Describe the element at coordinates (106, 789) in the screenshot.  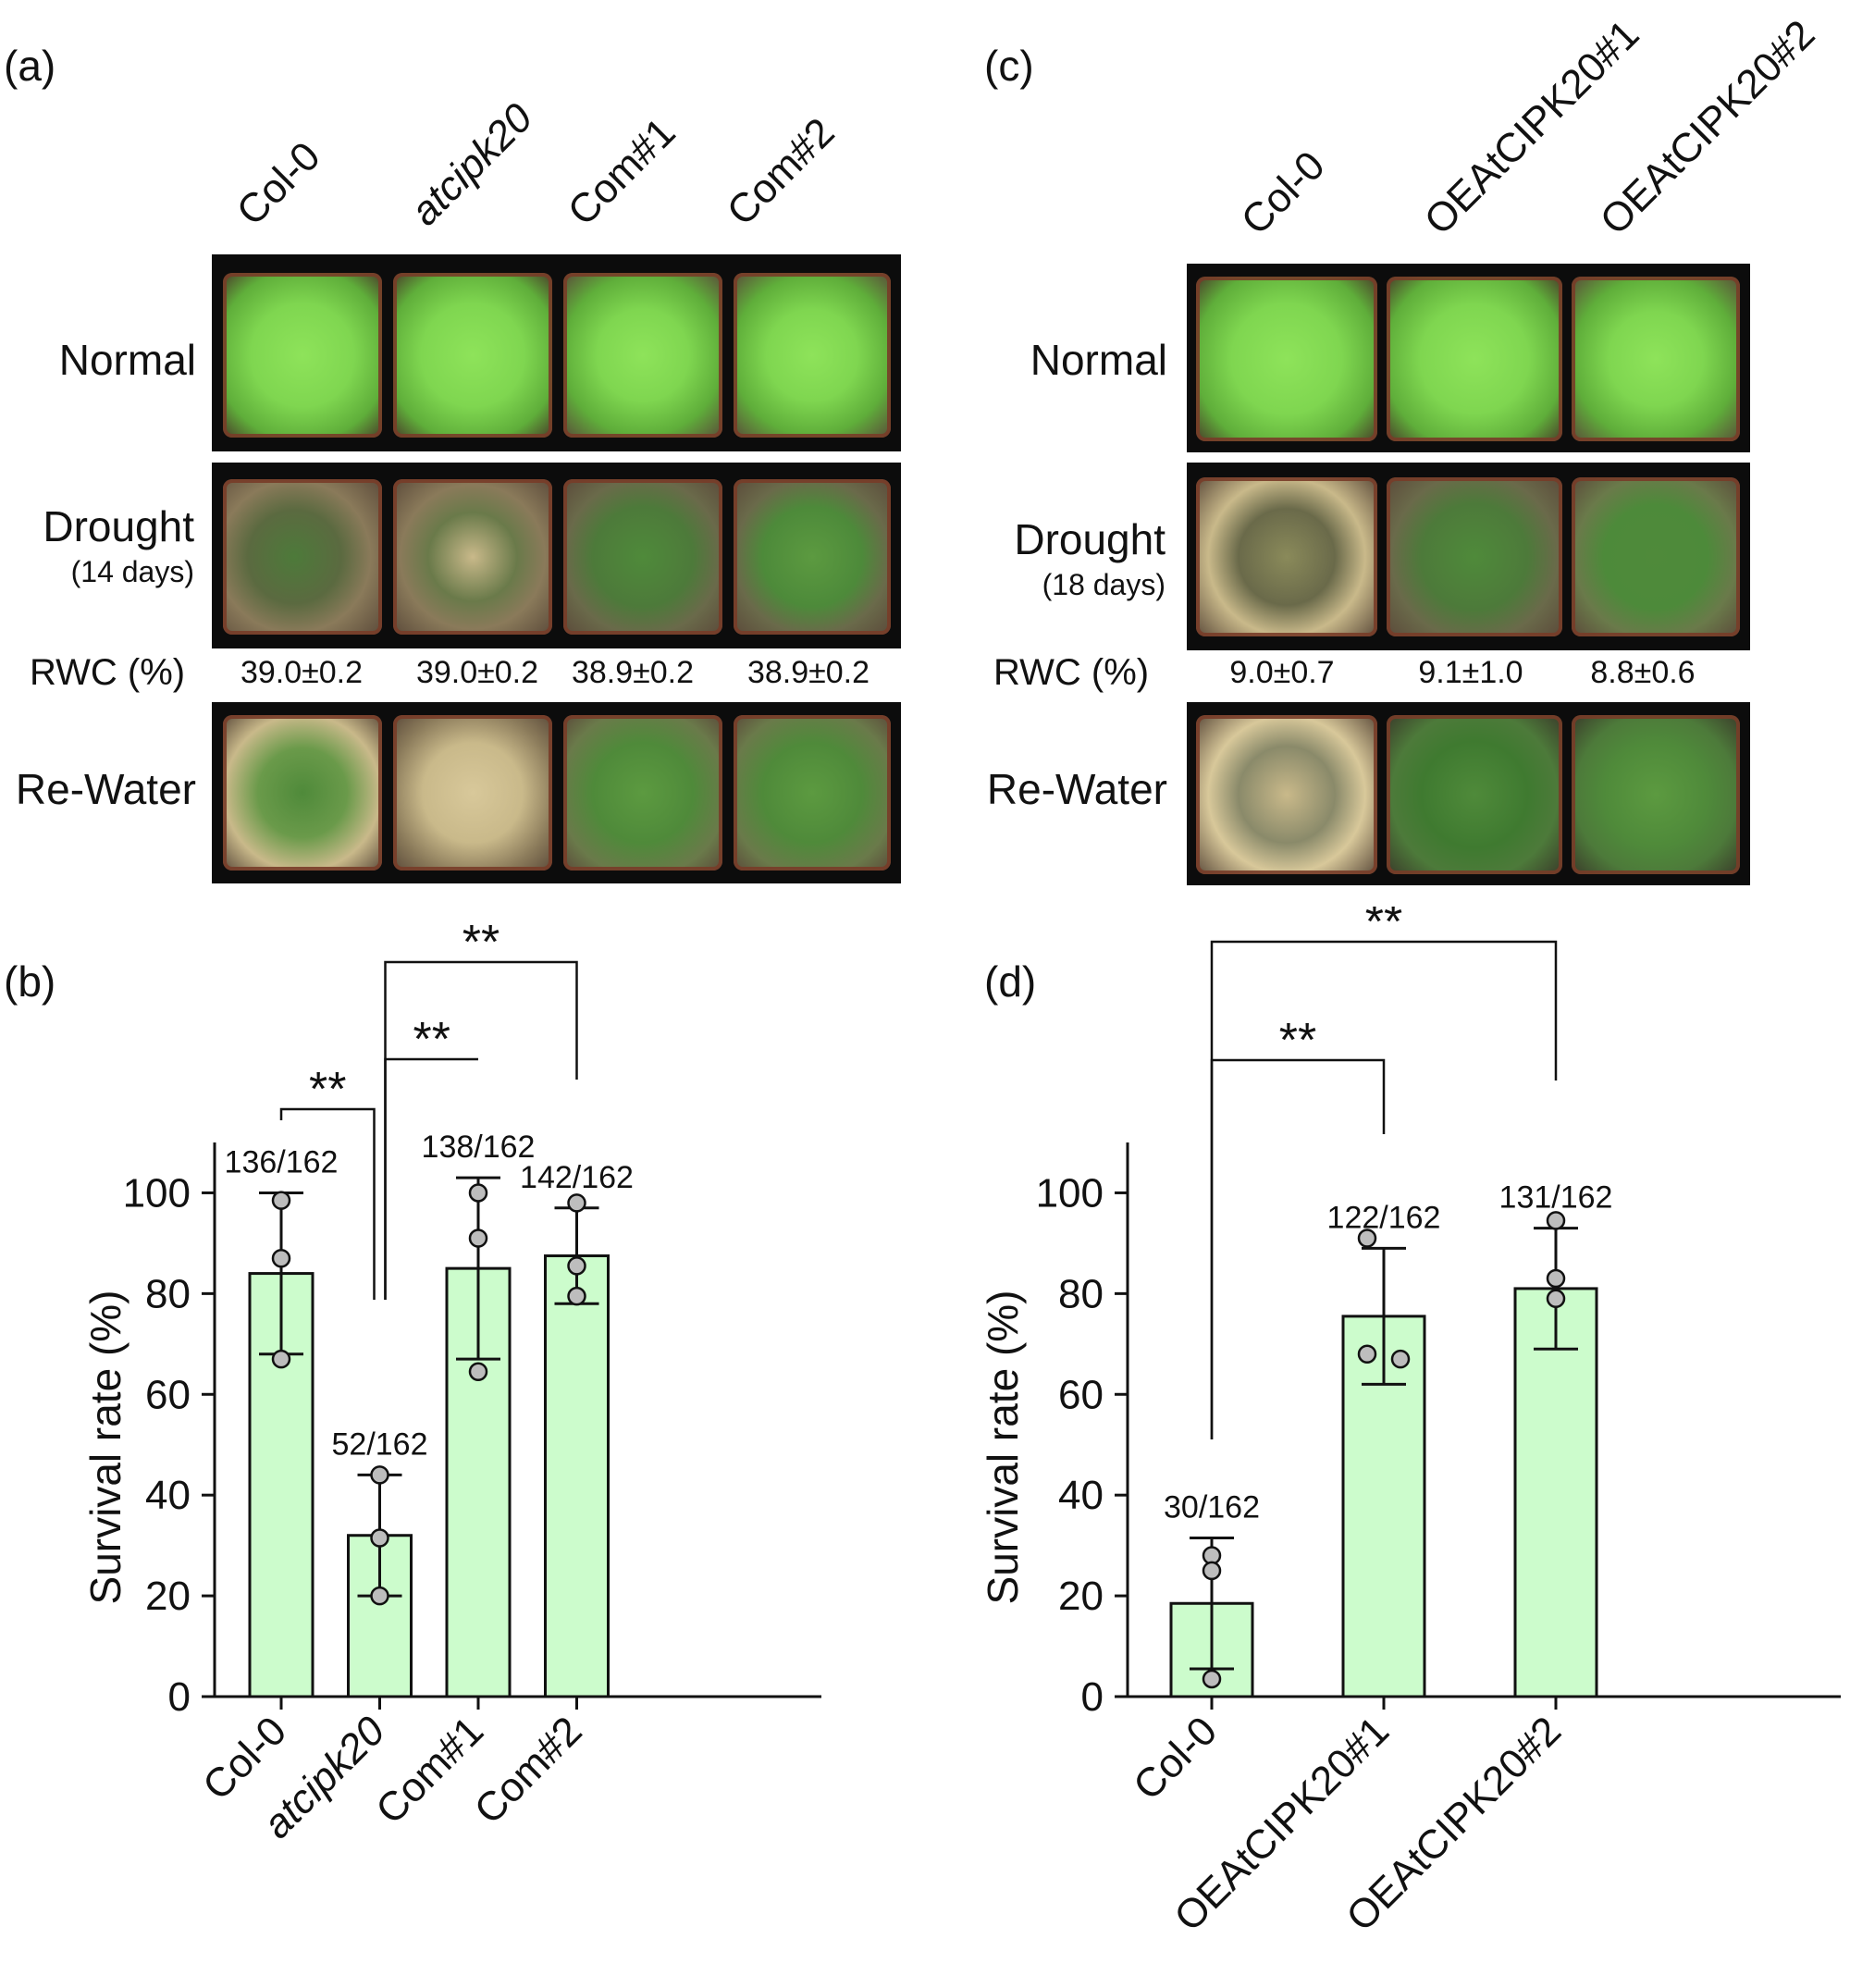
I see `row-label-rewater-a: Re-Water` at that location.